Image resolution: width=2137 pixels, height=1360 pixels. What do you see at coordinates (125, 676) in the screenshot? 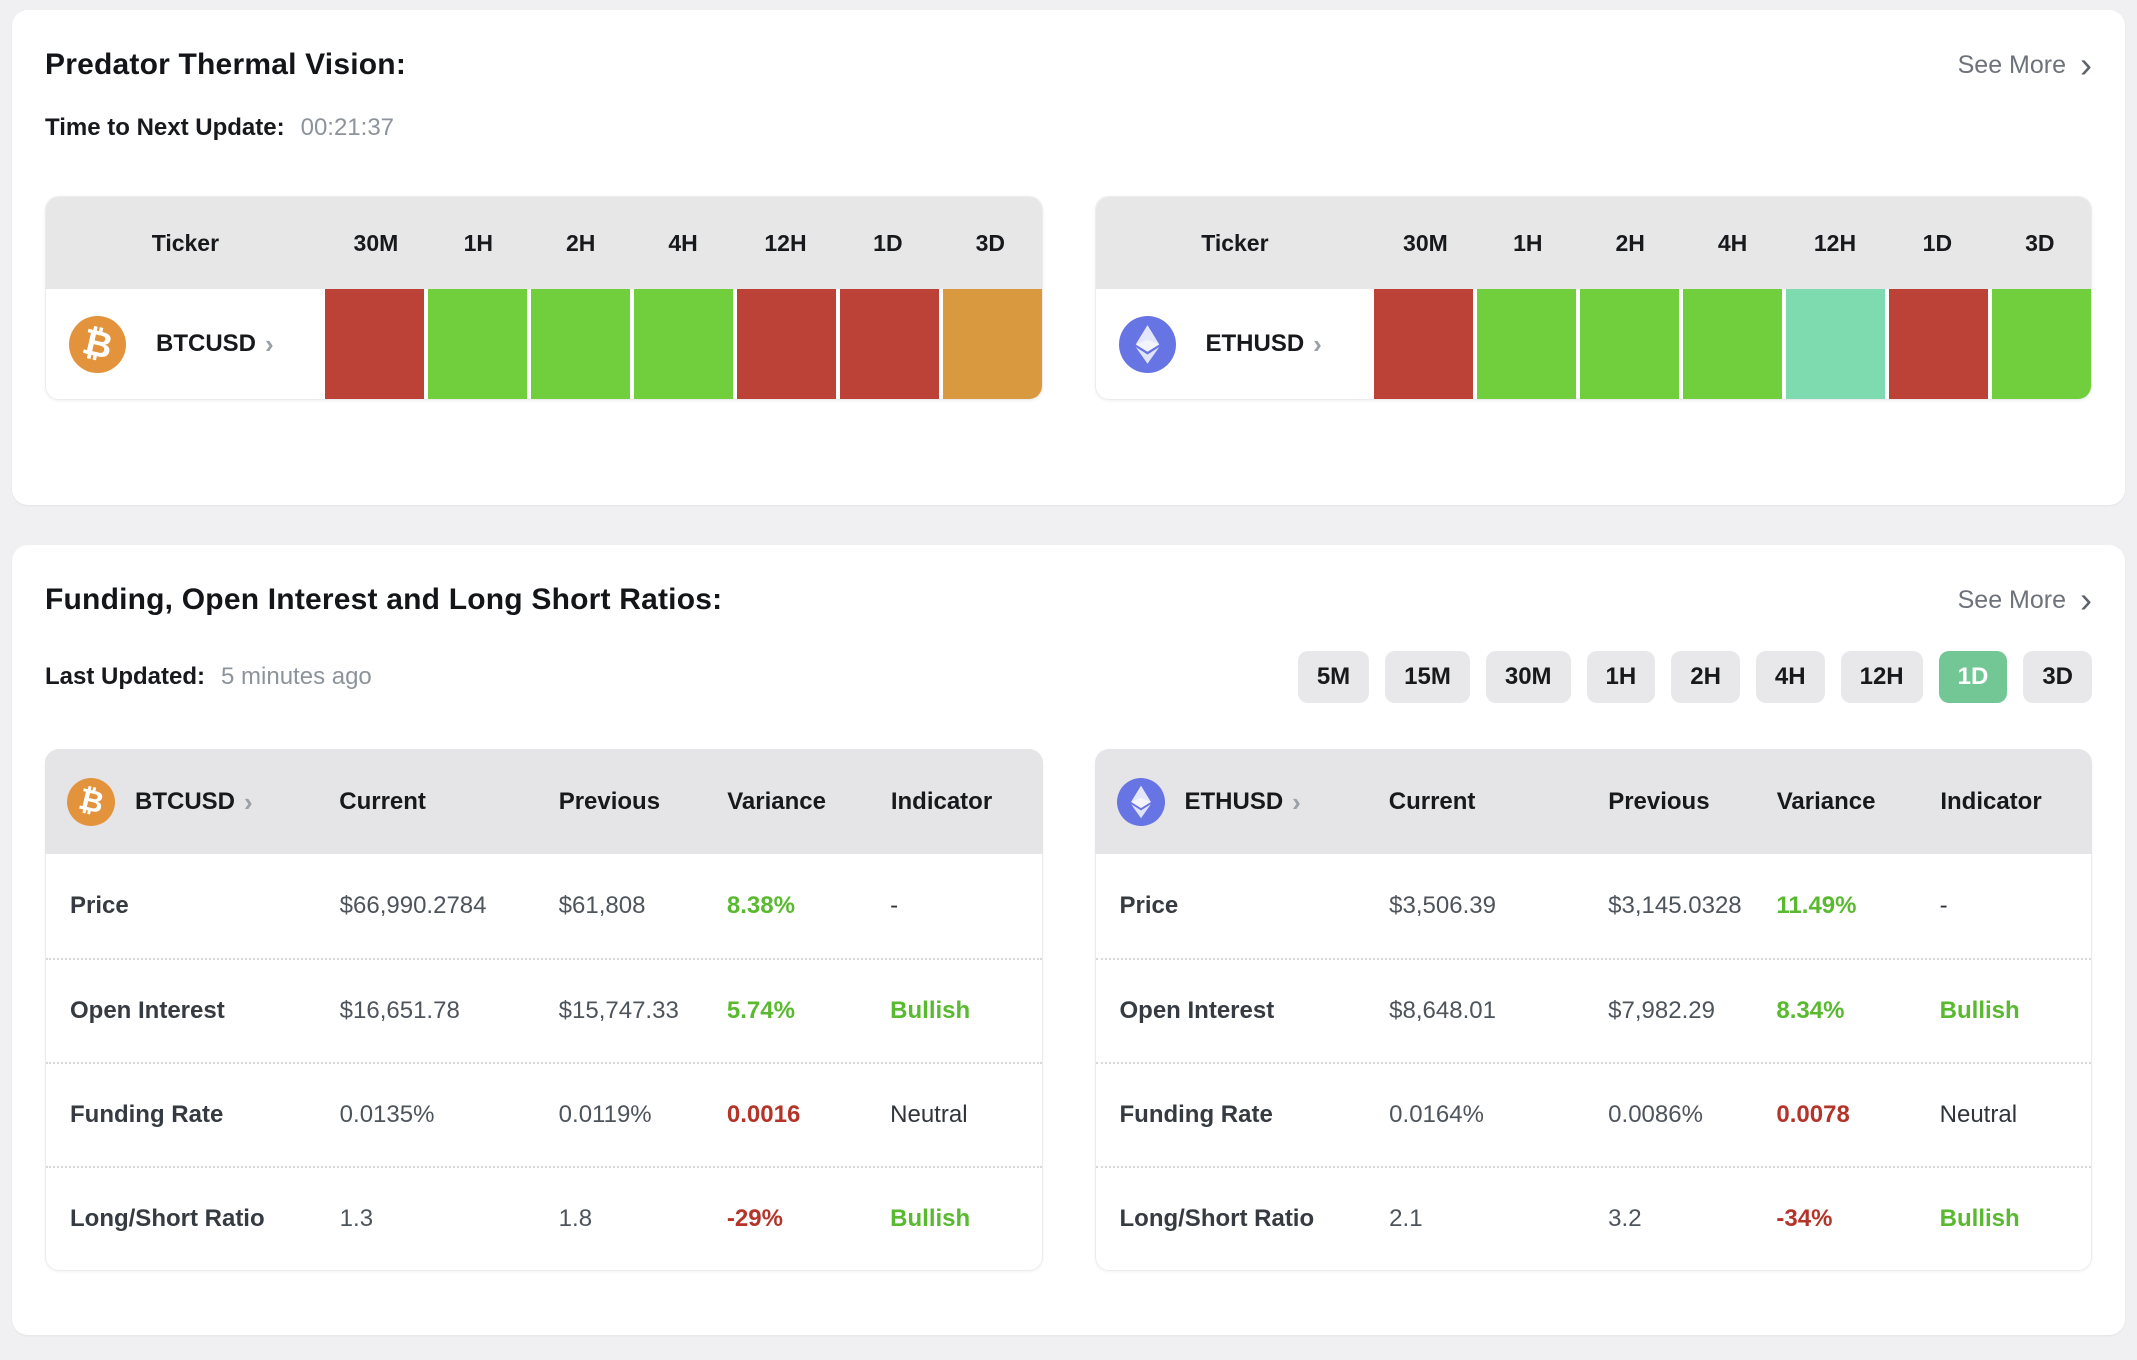
I see `last-updated-label: Last Updated:` at bounding box center [125, 676].